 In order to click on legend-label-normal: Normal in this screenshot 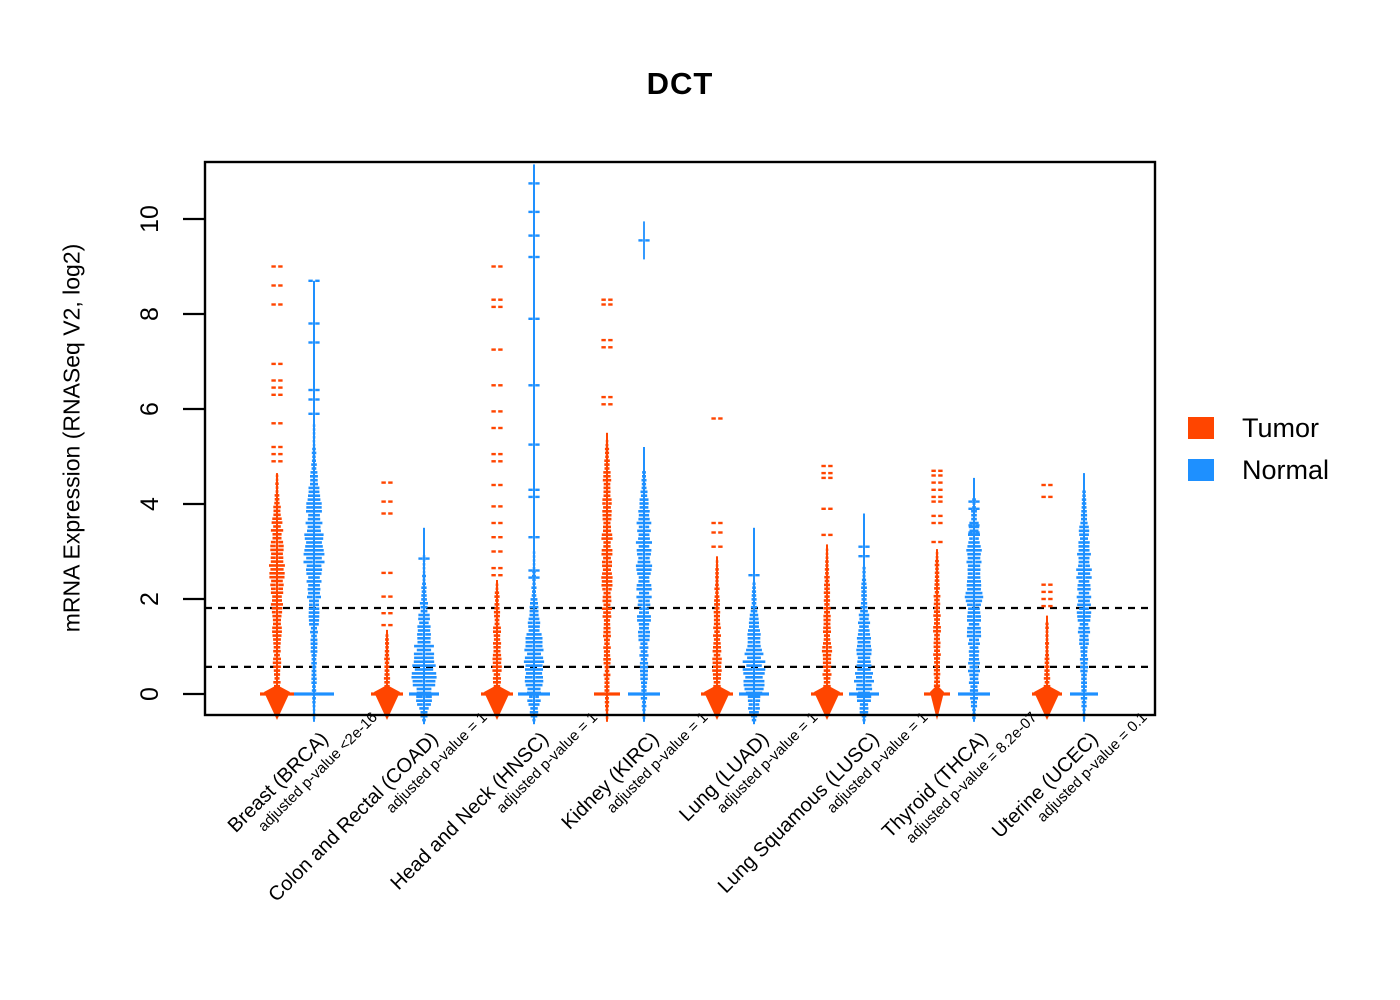, I will do `click(1286, 469)`.